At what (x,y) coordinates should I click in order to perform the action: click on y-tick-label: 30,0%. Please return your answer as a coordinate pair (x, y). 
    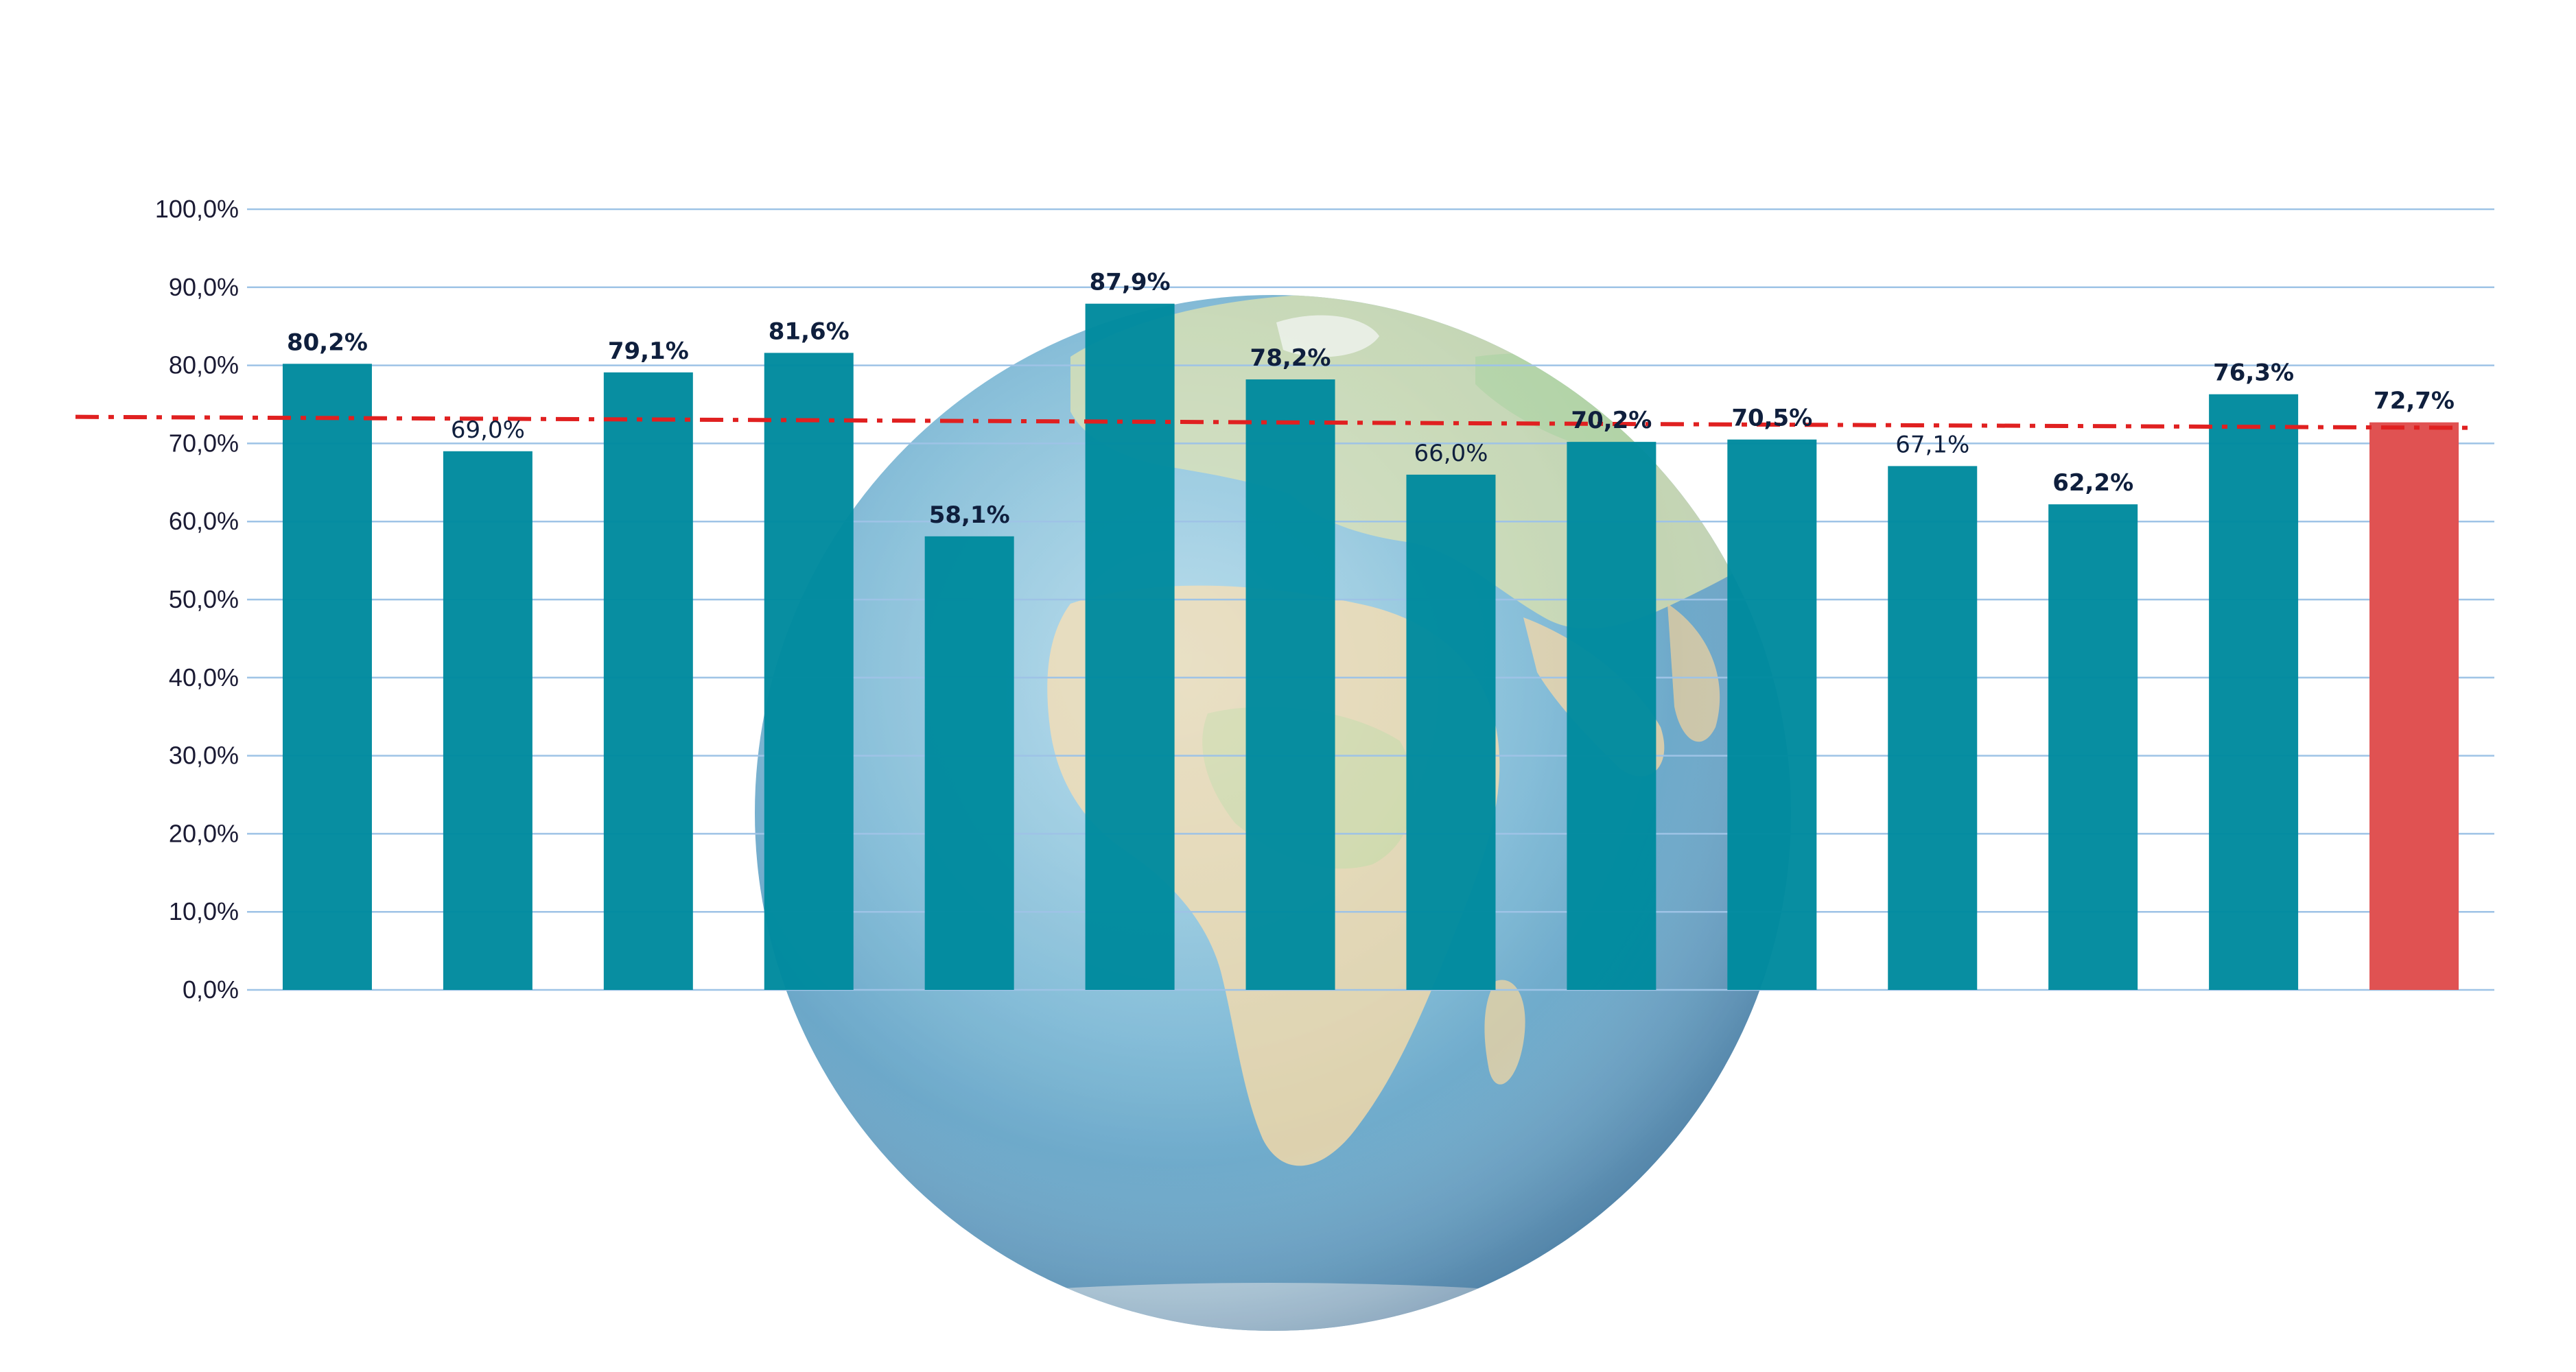
    Looking at the image, I should click on (204, 756).